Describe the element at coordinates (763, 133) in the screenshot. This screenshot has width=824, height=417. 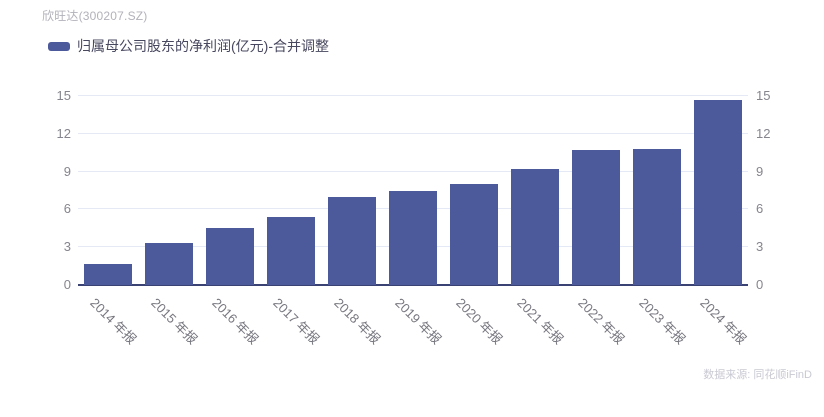
I see `y-tick-right-12: 12` at that location.